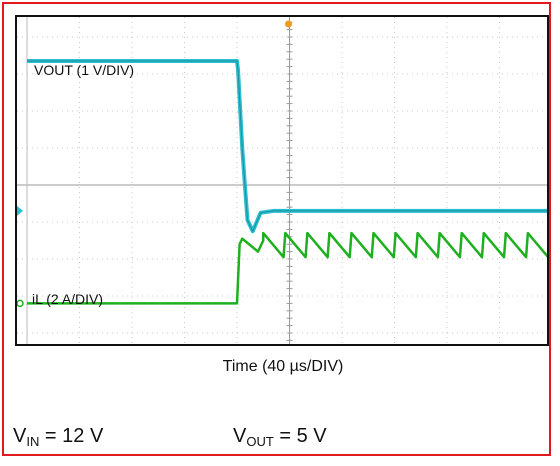 Image resolution: width=560 pixels, height=466 pixels. Describe the element at coordinates (71, 436) in the screenshot. I see `vin-value: = 12 V` at that location.